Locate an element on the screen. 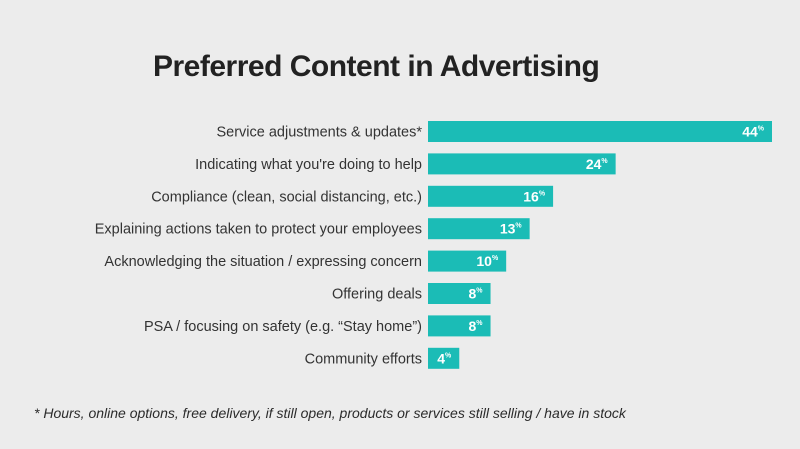 This screenshot has width=800, height=449. value-label: 13% is located at coordinates (511, 229).